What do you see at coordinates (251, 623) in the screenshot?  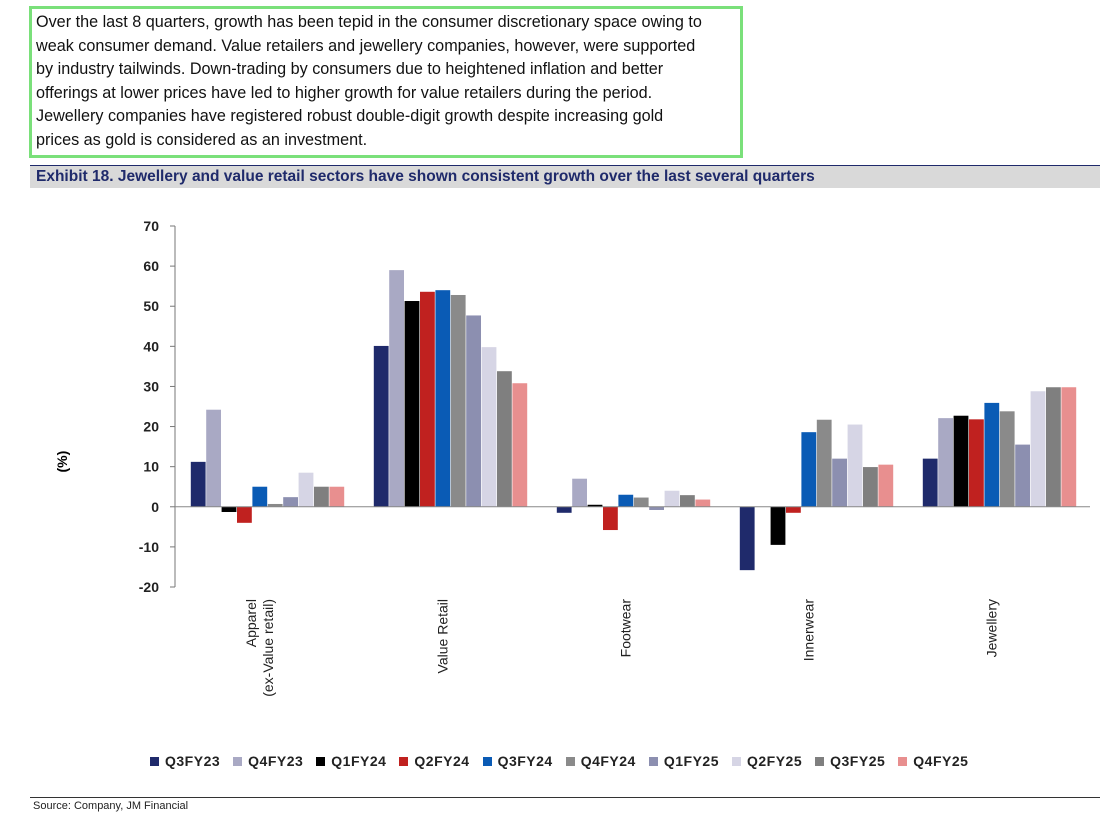 I see `category-label: Apparel` at bounding box center [251, 623].